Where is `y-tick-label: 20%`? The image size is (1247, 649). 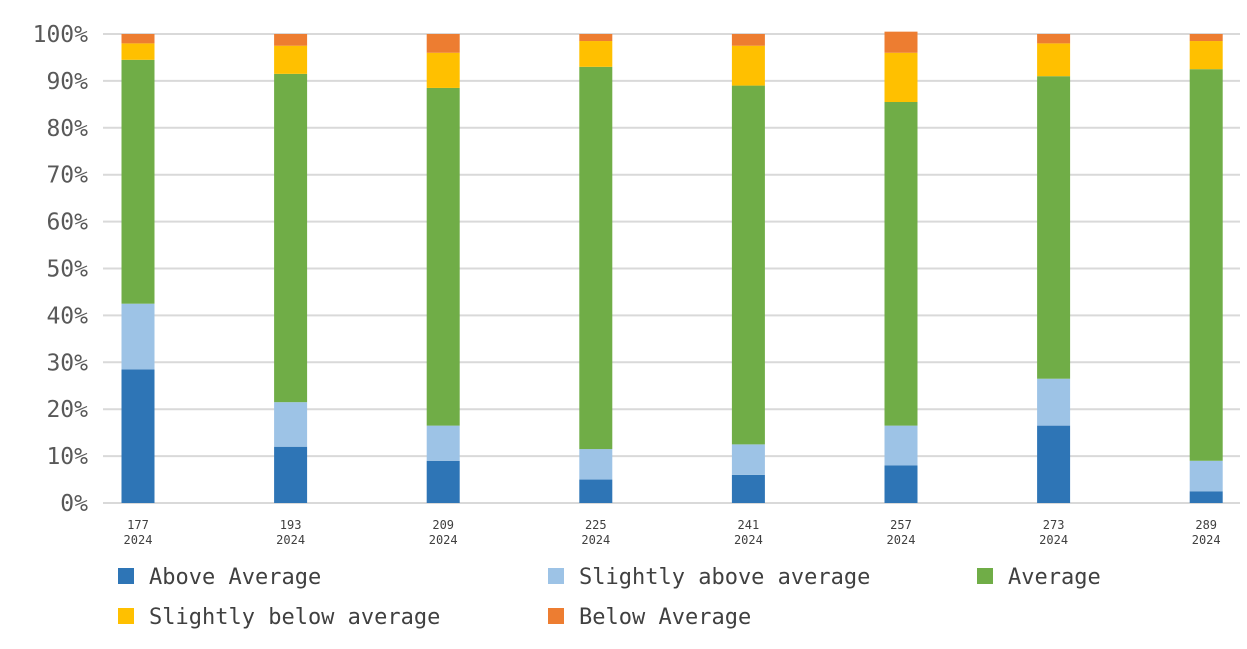
y-tick-label: 20% is located at coordinates (67, 410).